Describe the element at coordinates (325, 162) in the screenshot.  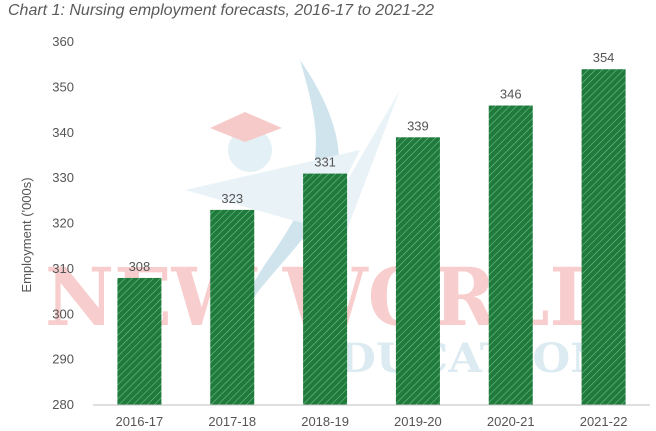
I see `data-label: 331` at that location.